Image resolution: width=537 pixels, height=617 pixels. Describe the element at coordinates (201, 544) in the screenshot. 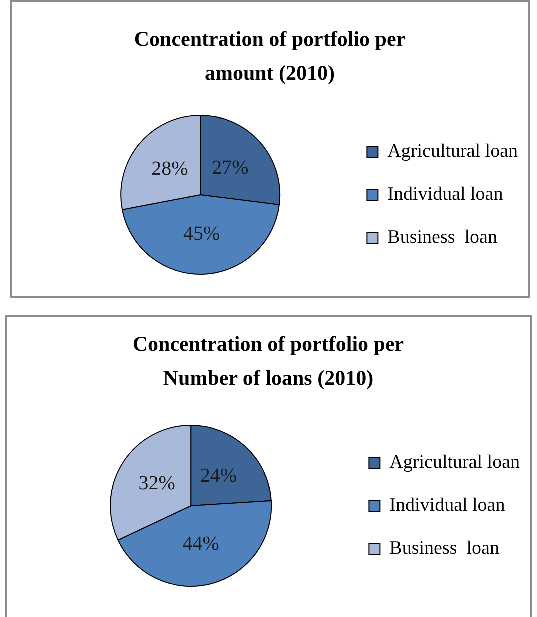

I see `data-label: 44%` at that location.